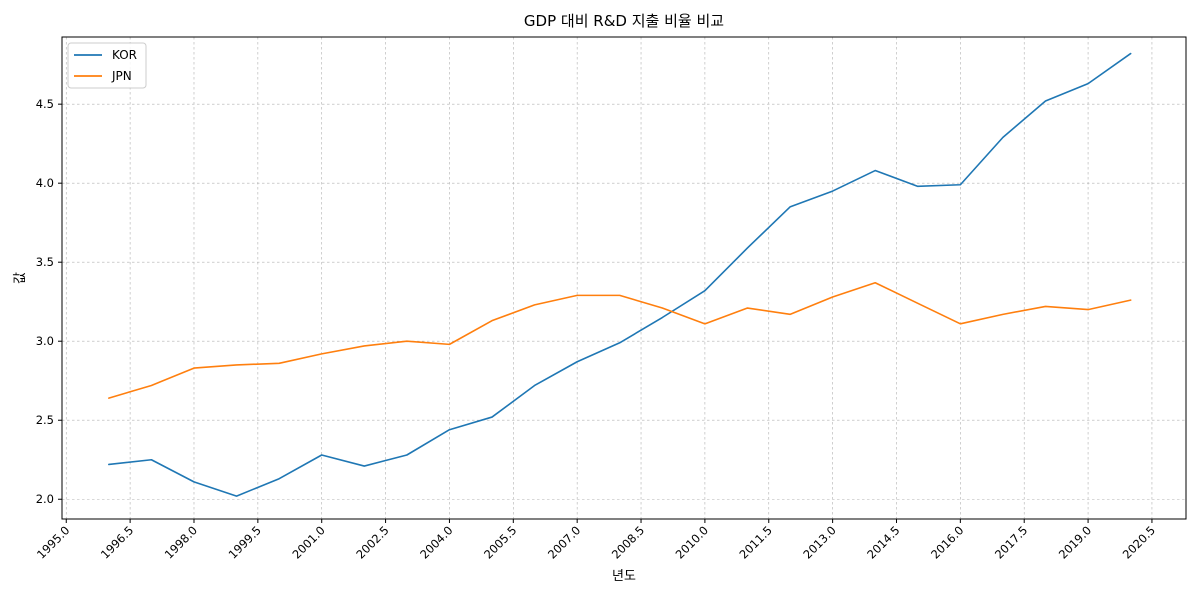 This screenshot has height=600, width=1200. What do you see at coordinates (756, 542) in the screenshot?
I see `x-tick-label: 2011.5` at bounding box center [756, 542].